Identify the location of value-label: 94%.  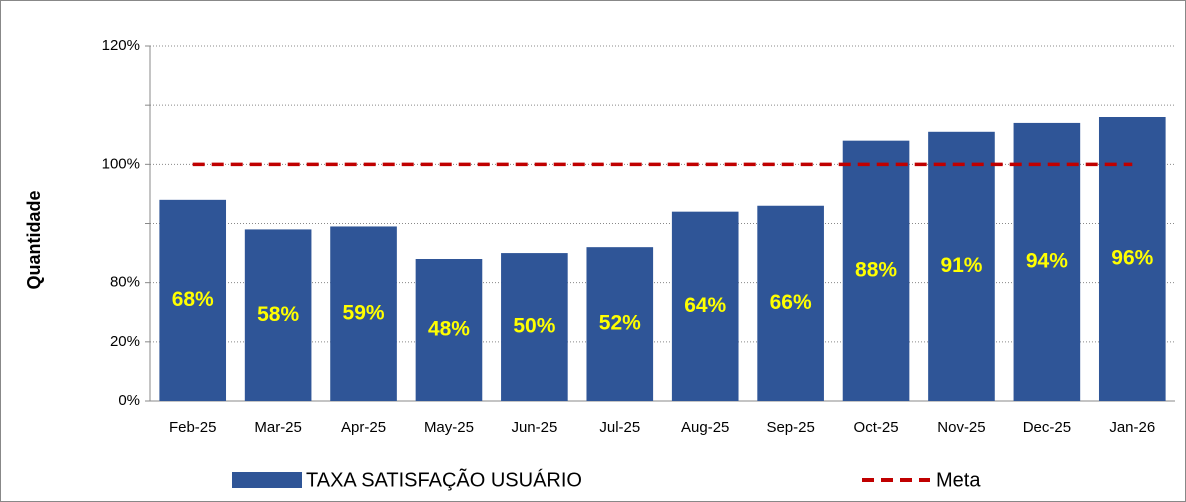
(1047, 261).